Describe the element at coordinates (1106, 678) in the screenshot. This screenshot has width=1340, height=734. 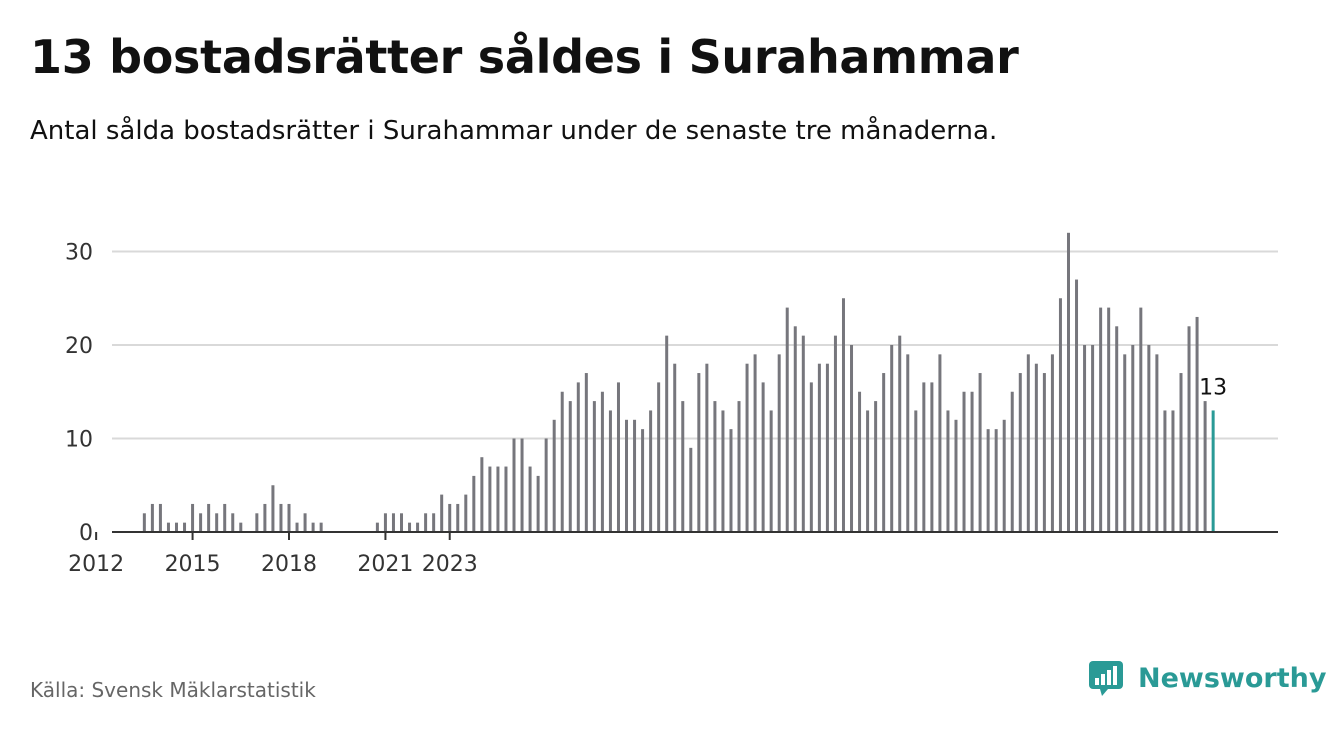
I see `newsworthy-logo-icon` at that location.